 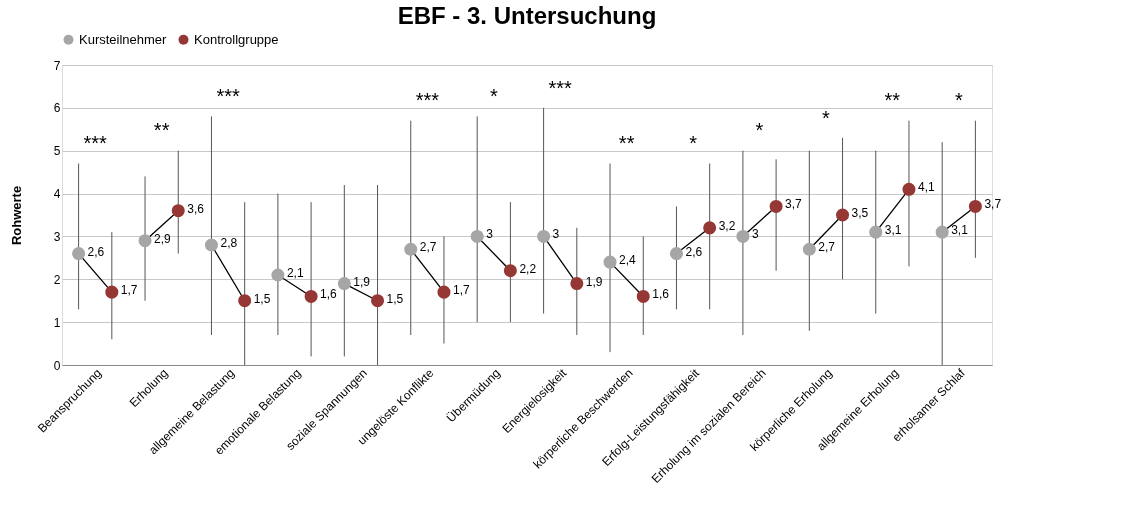 What do you see at coordinates (926, 187) in the screenshot?
I see `data-label: 4,1` at bounding box center [926, 187].